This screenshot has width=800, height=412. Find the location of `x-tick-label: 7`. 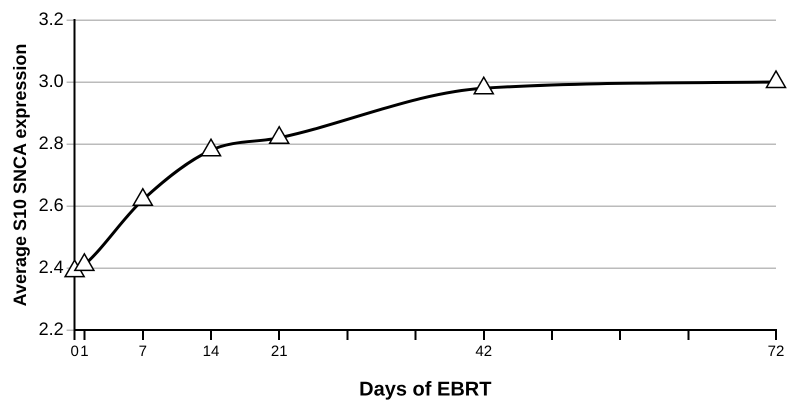

x-tick-label: 7 is located at coordinates (142, 351).